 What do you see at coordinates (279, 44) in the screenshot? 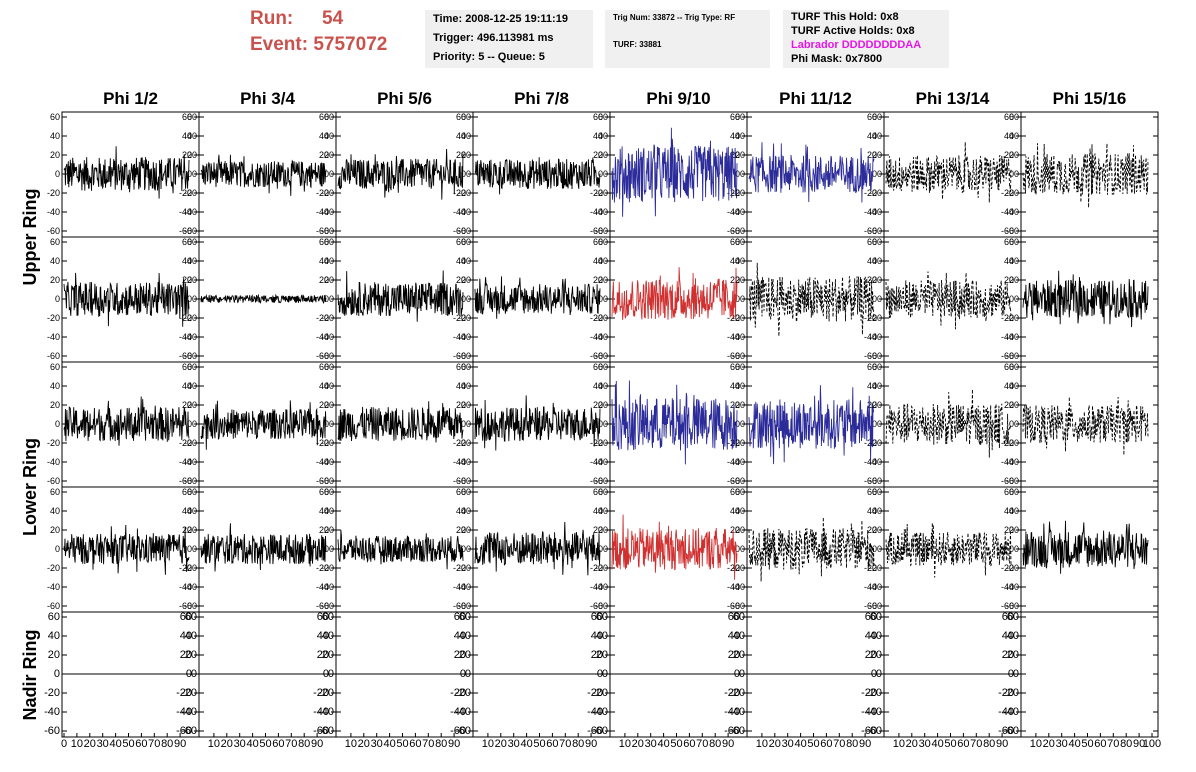
I see `event-label: Event:` at bounding box center [279, 44].